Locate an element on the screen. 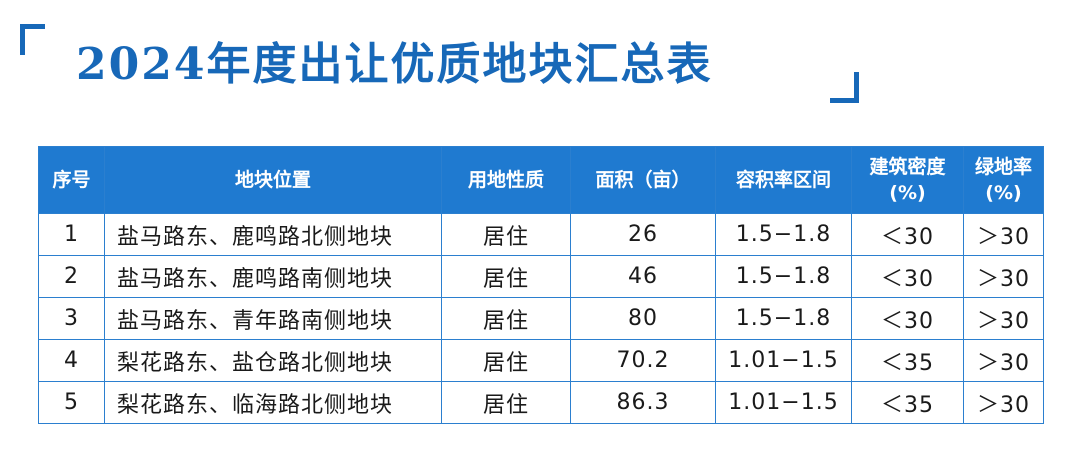  column-header: 面积（亩） is located at coordinates (643, 180).